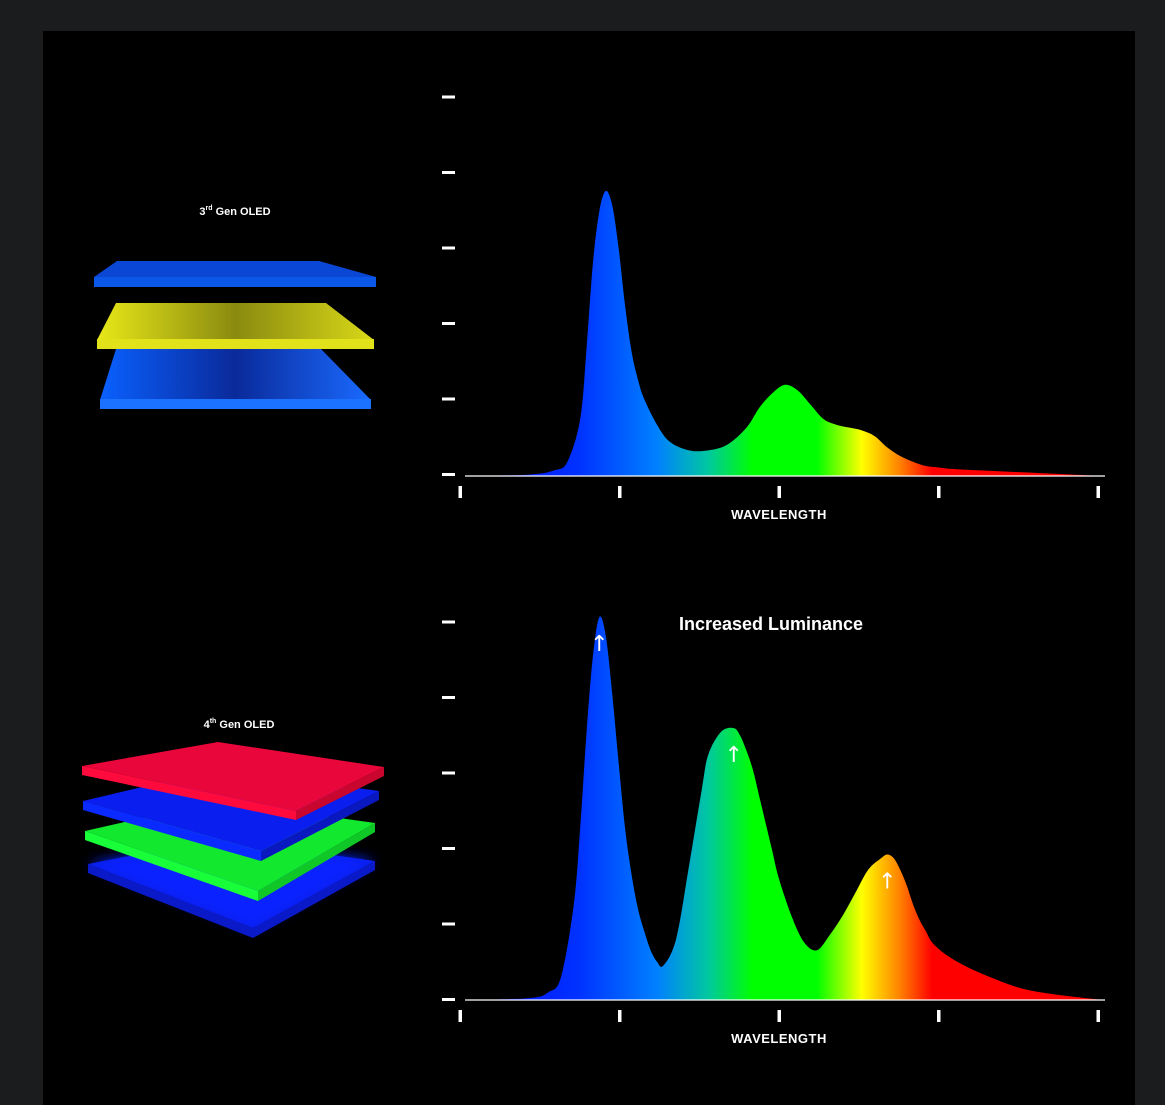 This screenshot has width=1165, height=1105. Describe the element at coordinates (779, 1038) in the screenshot. I see `gen4-x-axis-label: WAVELENGTH` at that location.